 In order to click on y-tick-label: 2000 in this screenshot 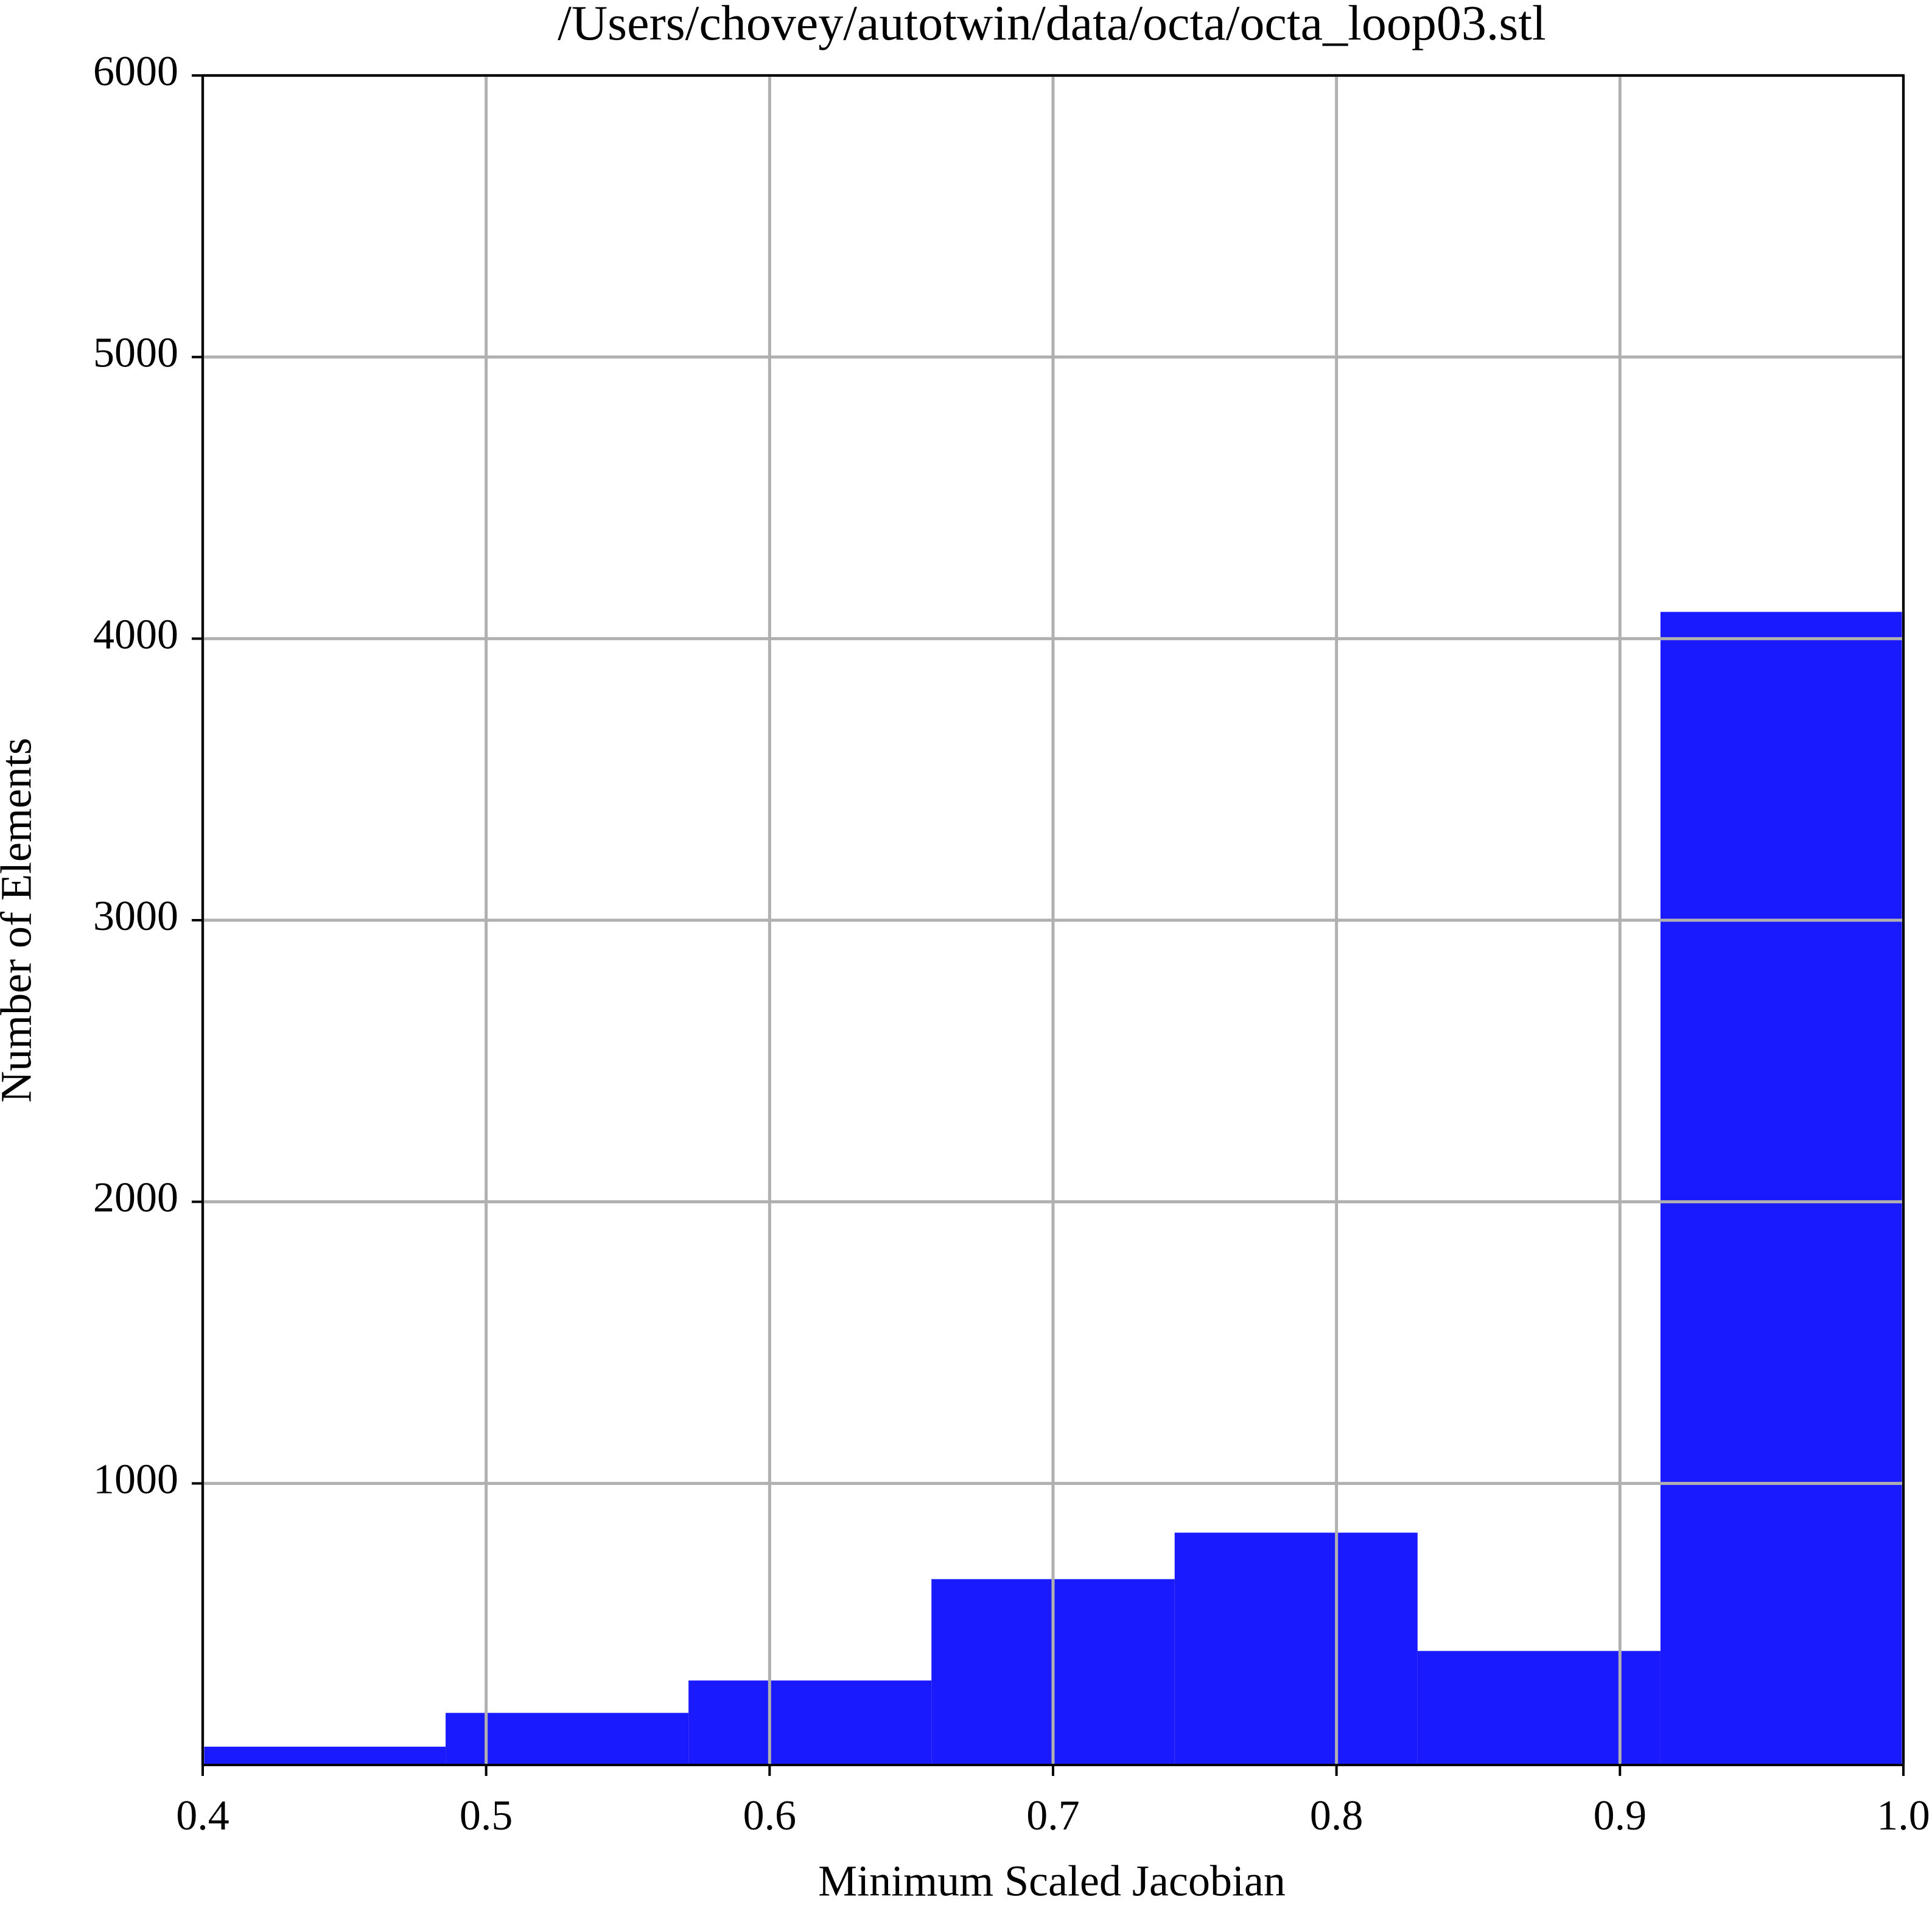, I will do `click(135, 1198)`.